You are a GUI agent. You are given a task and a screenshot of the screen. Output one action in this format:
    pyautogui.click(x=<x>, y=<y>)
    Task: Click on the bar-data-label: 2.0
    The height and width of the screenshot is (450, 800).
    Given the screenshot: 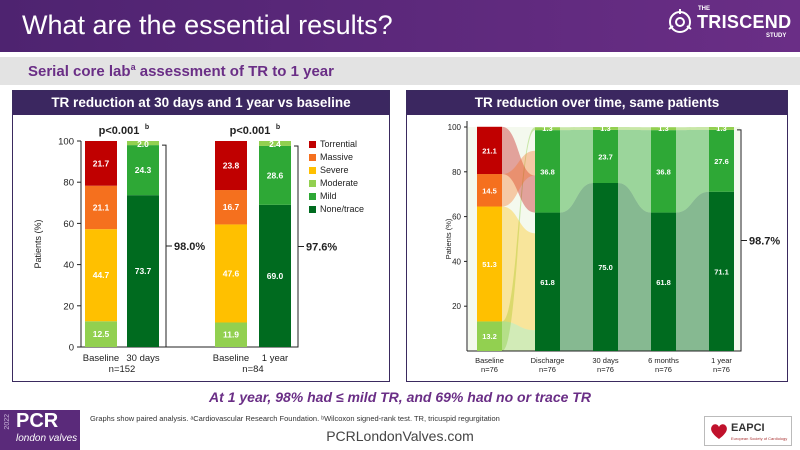 What is the action you would take?
    pyautogui.click(x=143, y=144)
    